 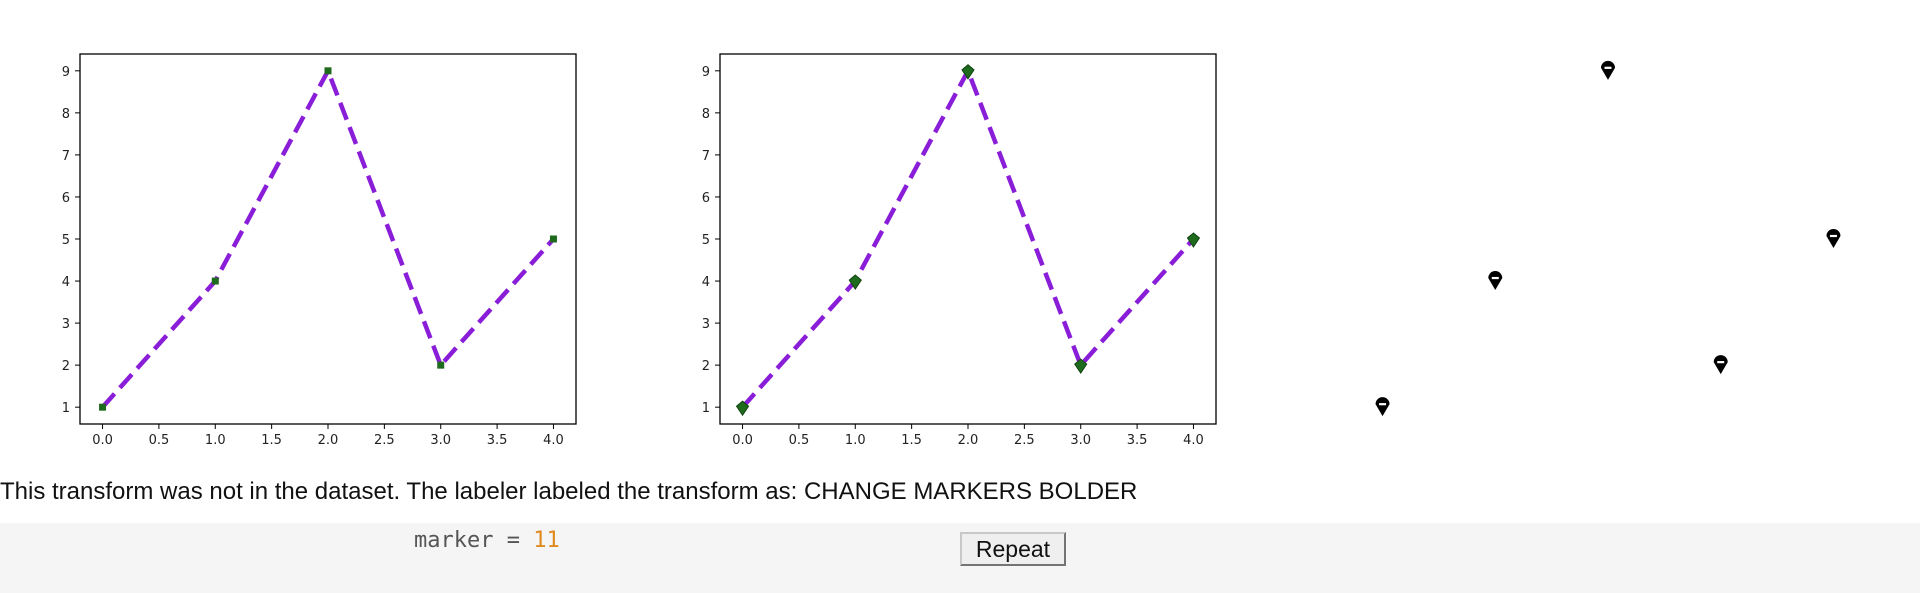 What do you see at coordinates (454, 540) in the screenshot?
I see `code-name: marker` at bounding box center [454, 540].